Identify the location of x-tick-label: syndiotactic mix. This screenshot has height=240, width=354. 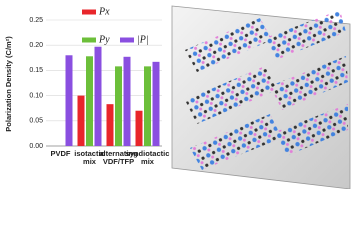
(147, 157).